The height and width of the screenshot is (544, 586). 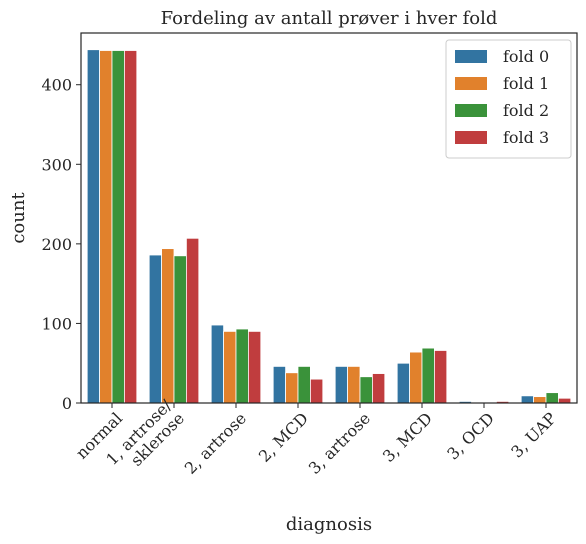 I want to click on y-tick-label: 300, so click(x=56, y=164).